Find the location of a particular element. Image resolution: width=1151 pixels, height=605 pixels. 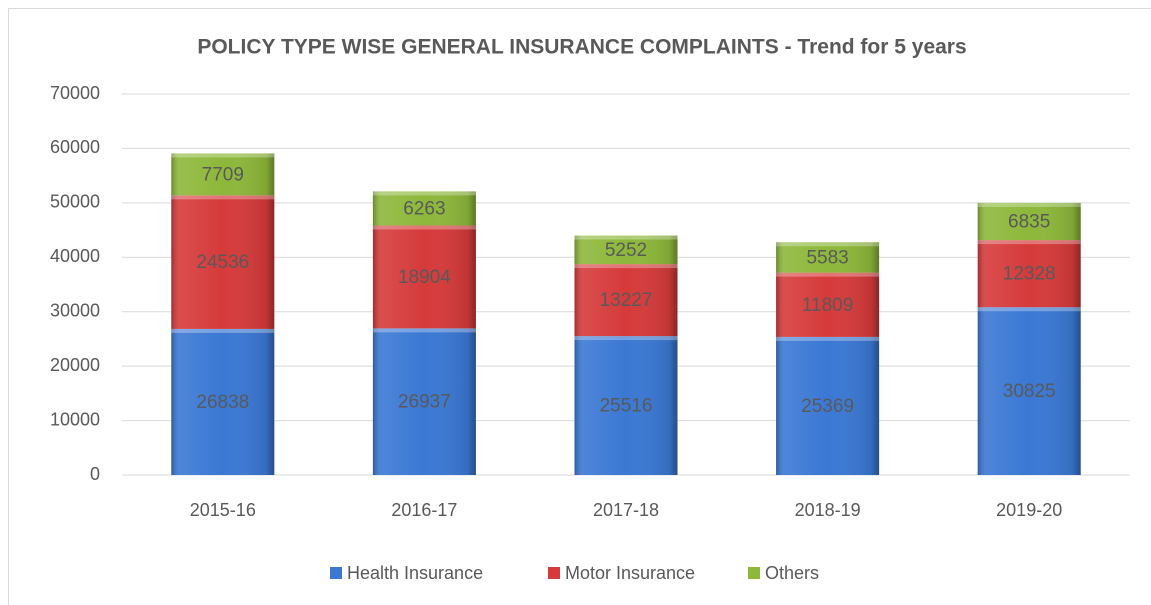

data-label: 6835 is located at coordinates (1029, 222).